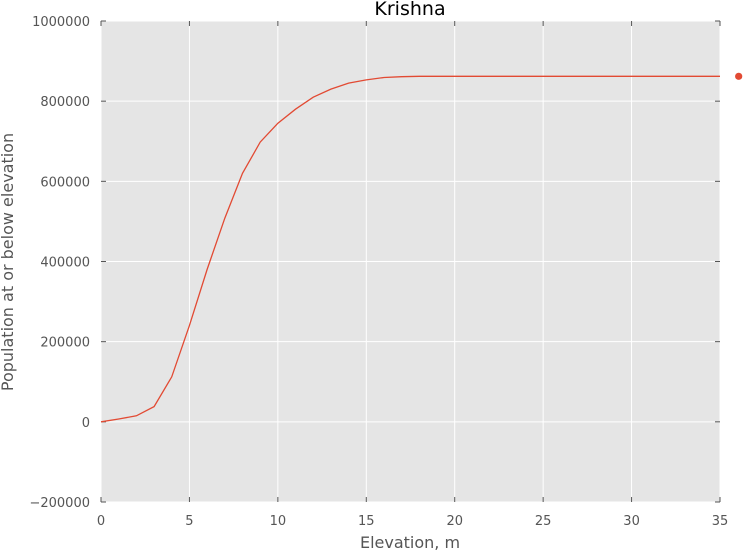 The height and width of the screenshot is (550, 745). I want to click on y-tick-label: 0, so click(86, 423).